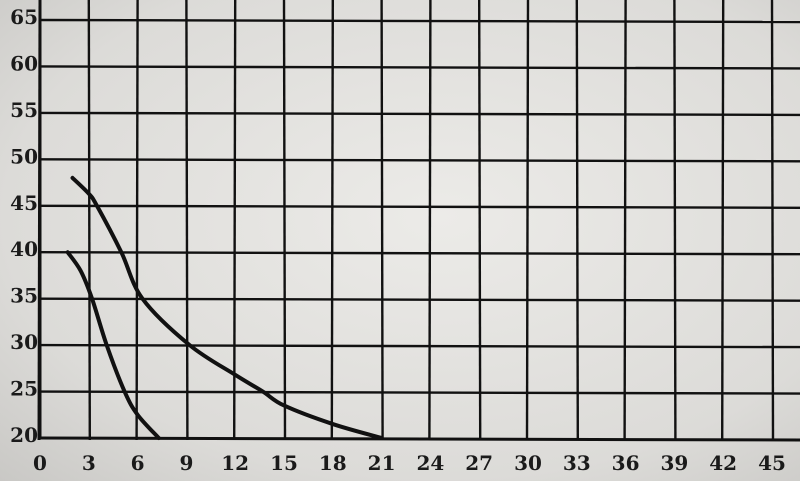 The width and height of the screenshot is (800, 481). I want to click on x-tick-label: 27, so click(479, 463).